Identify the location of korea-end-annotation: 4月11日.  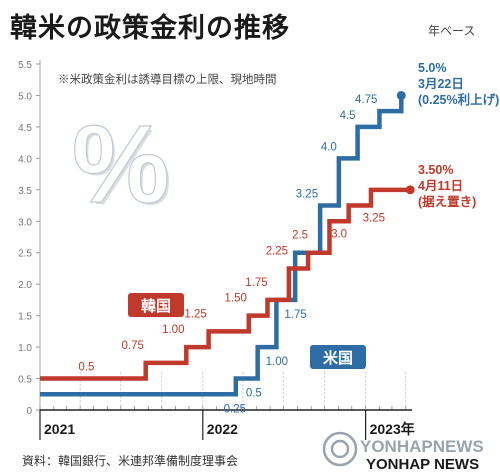
(440, 186).